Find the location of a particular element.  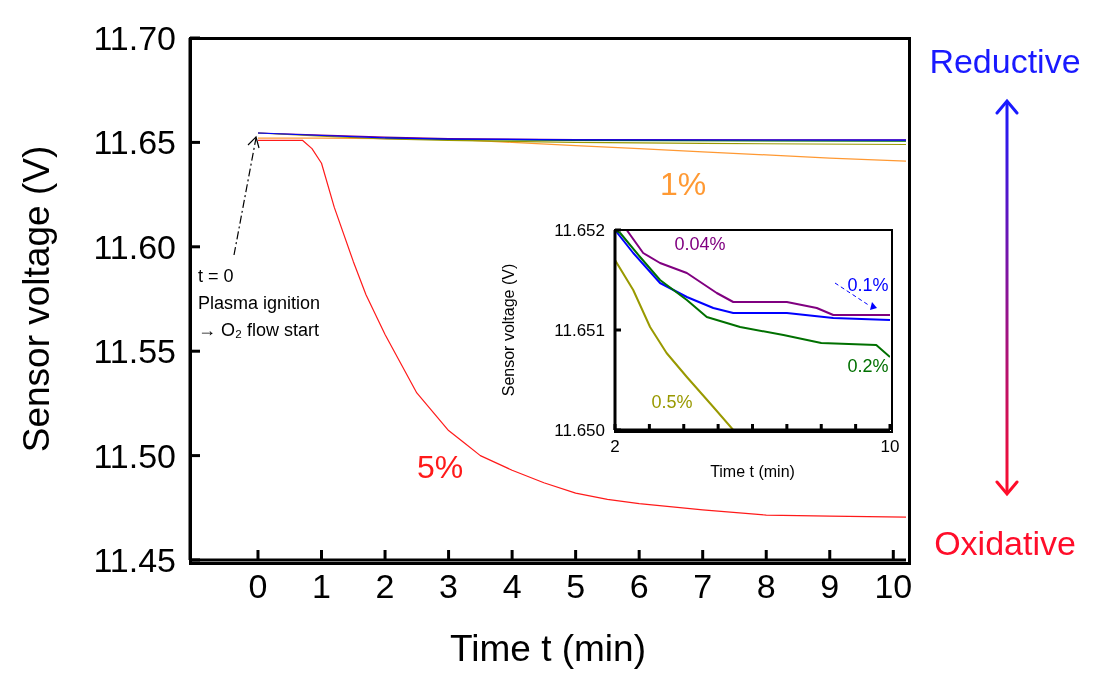

x-tick-label: 3 is located at coordinates (449, 586).